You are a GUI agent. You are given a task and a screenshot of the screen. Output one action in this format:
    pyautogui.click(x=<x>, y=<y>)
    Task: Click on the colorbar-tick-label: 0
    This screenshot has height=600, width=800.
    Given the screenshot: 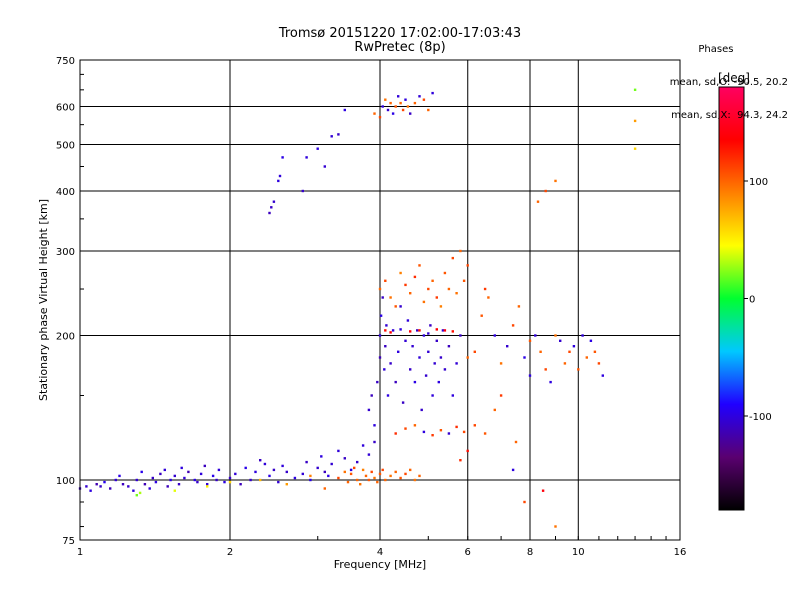 What is the action you would take?
    pyautogui.click(x=752, y=300)
    